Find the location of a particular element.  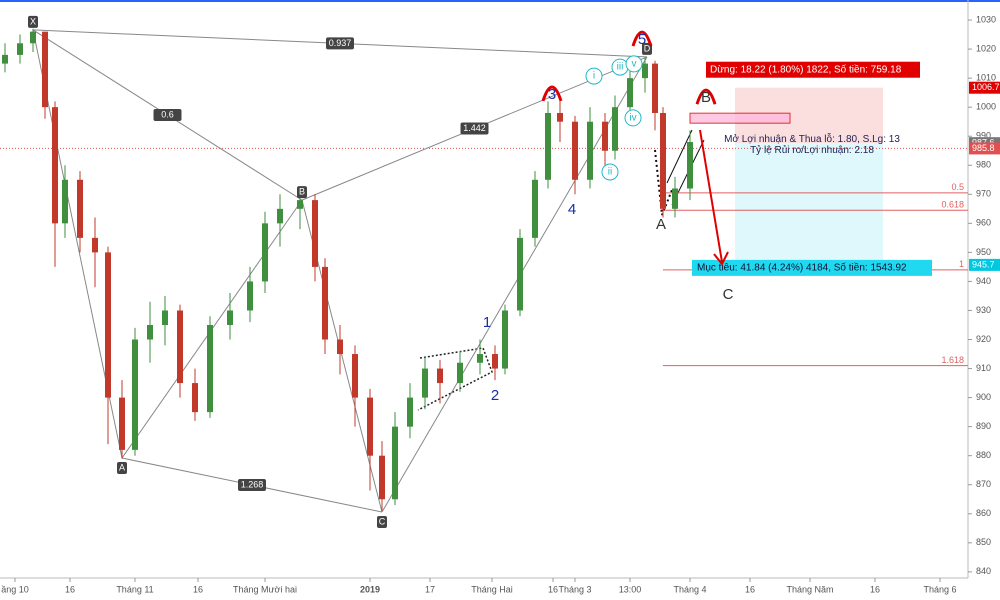

wave-label: 2 is located at coordinates (495, 395).